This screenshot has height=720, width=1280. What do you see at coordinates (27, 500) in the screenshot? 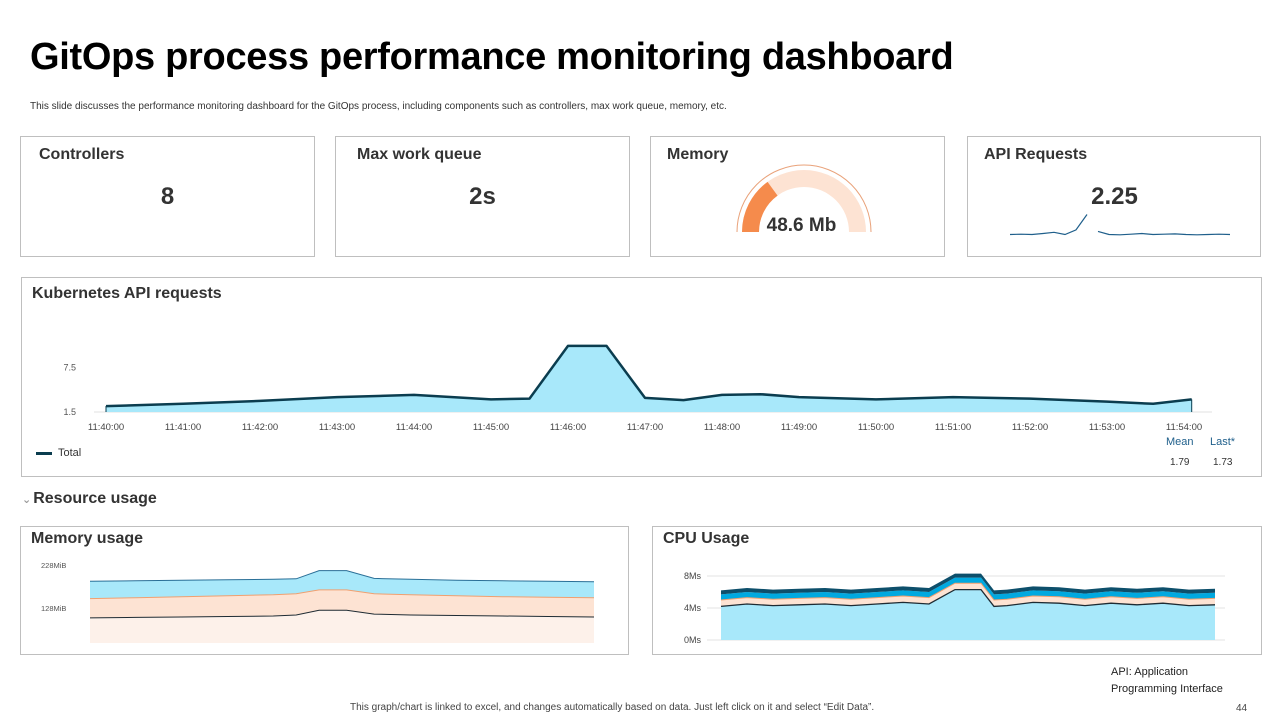
I see `chevron-down-icon: ⌄` at bounding box center [27, 500].